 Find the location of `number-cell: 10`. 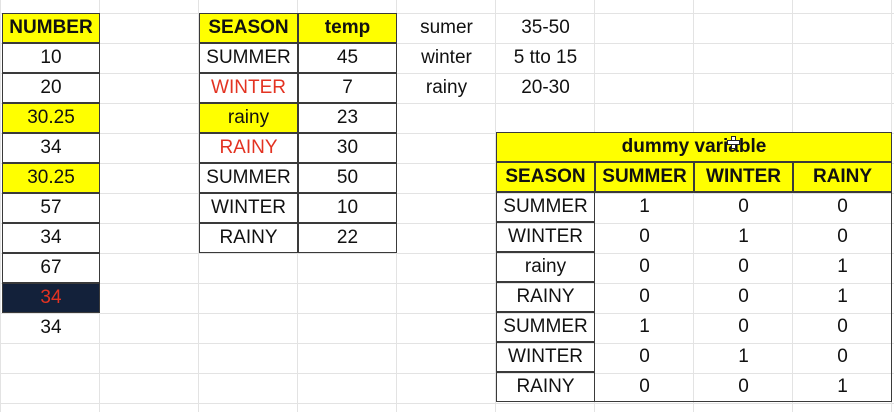

number-cell: 10 is located at coordinates (51, 58).